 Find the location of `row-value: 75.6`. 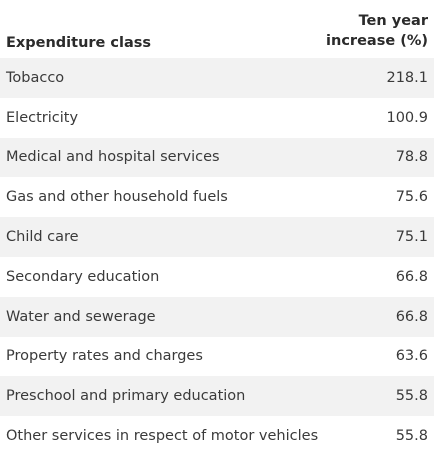

row-value: 75.6 is located at coordinates (411, 197).